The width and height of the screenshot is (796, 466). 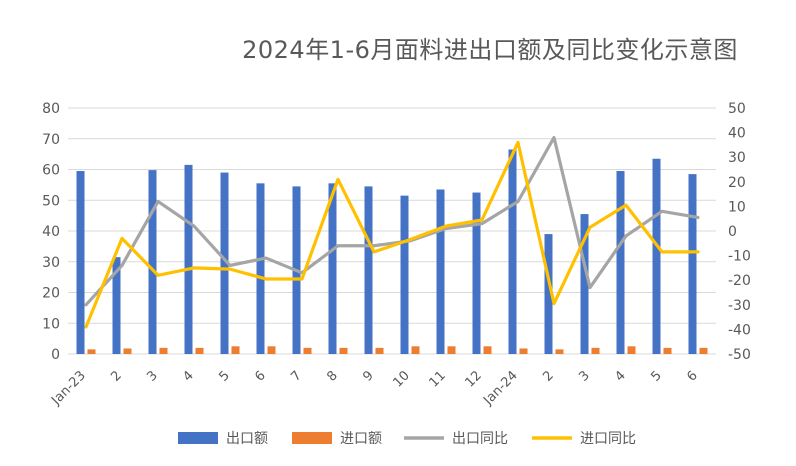 What do you see at coordinates (51, 232) in the screenshot?
I see `y-left-tick-label: 40` at bounding box center [51, 232].